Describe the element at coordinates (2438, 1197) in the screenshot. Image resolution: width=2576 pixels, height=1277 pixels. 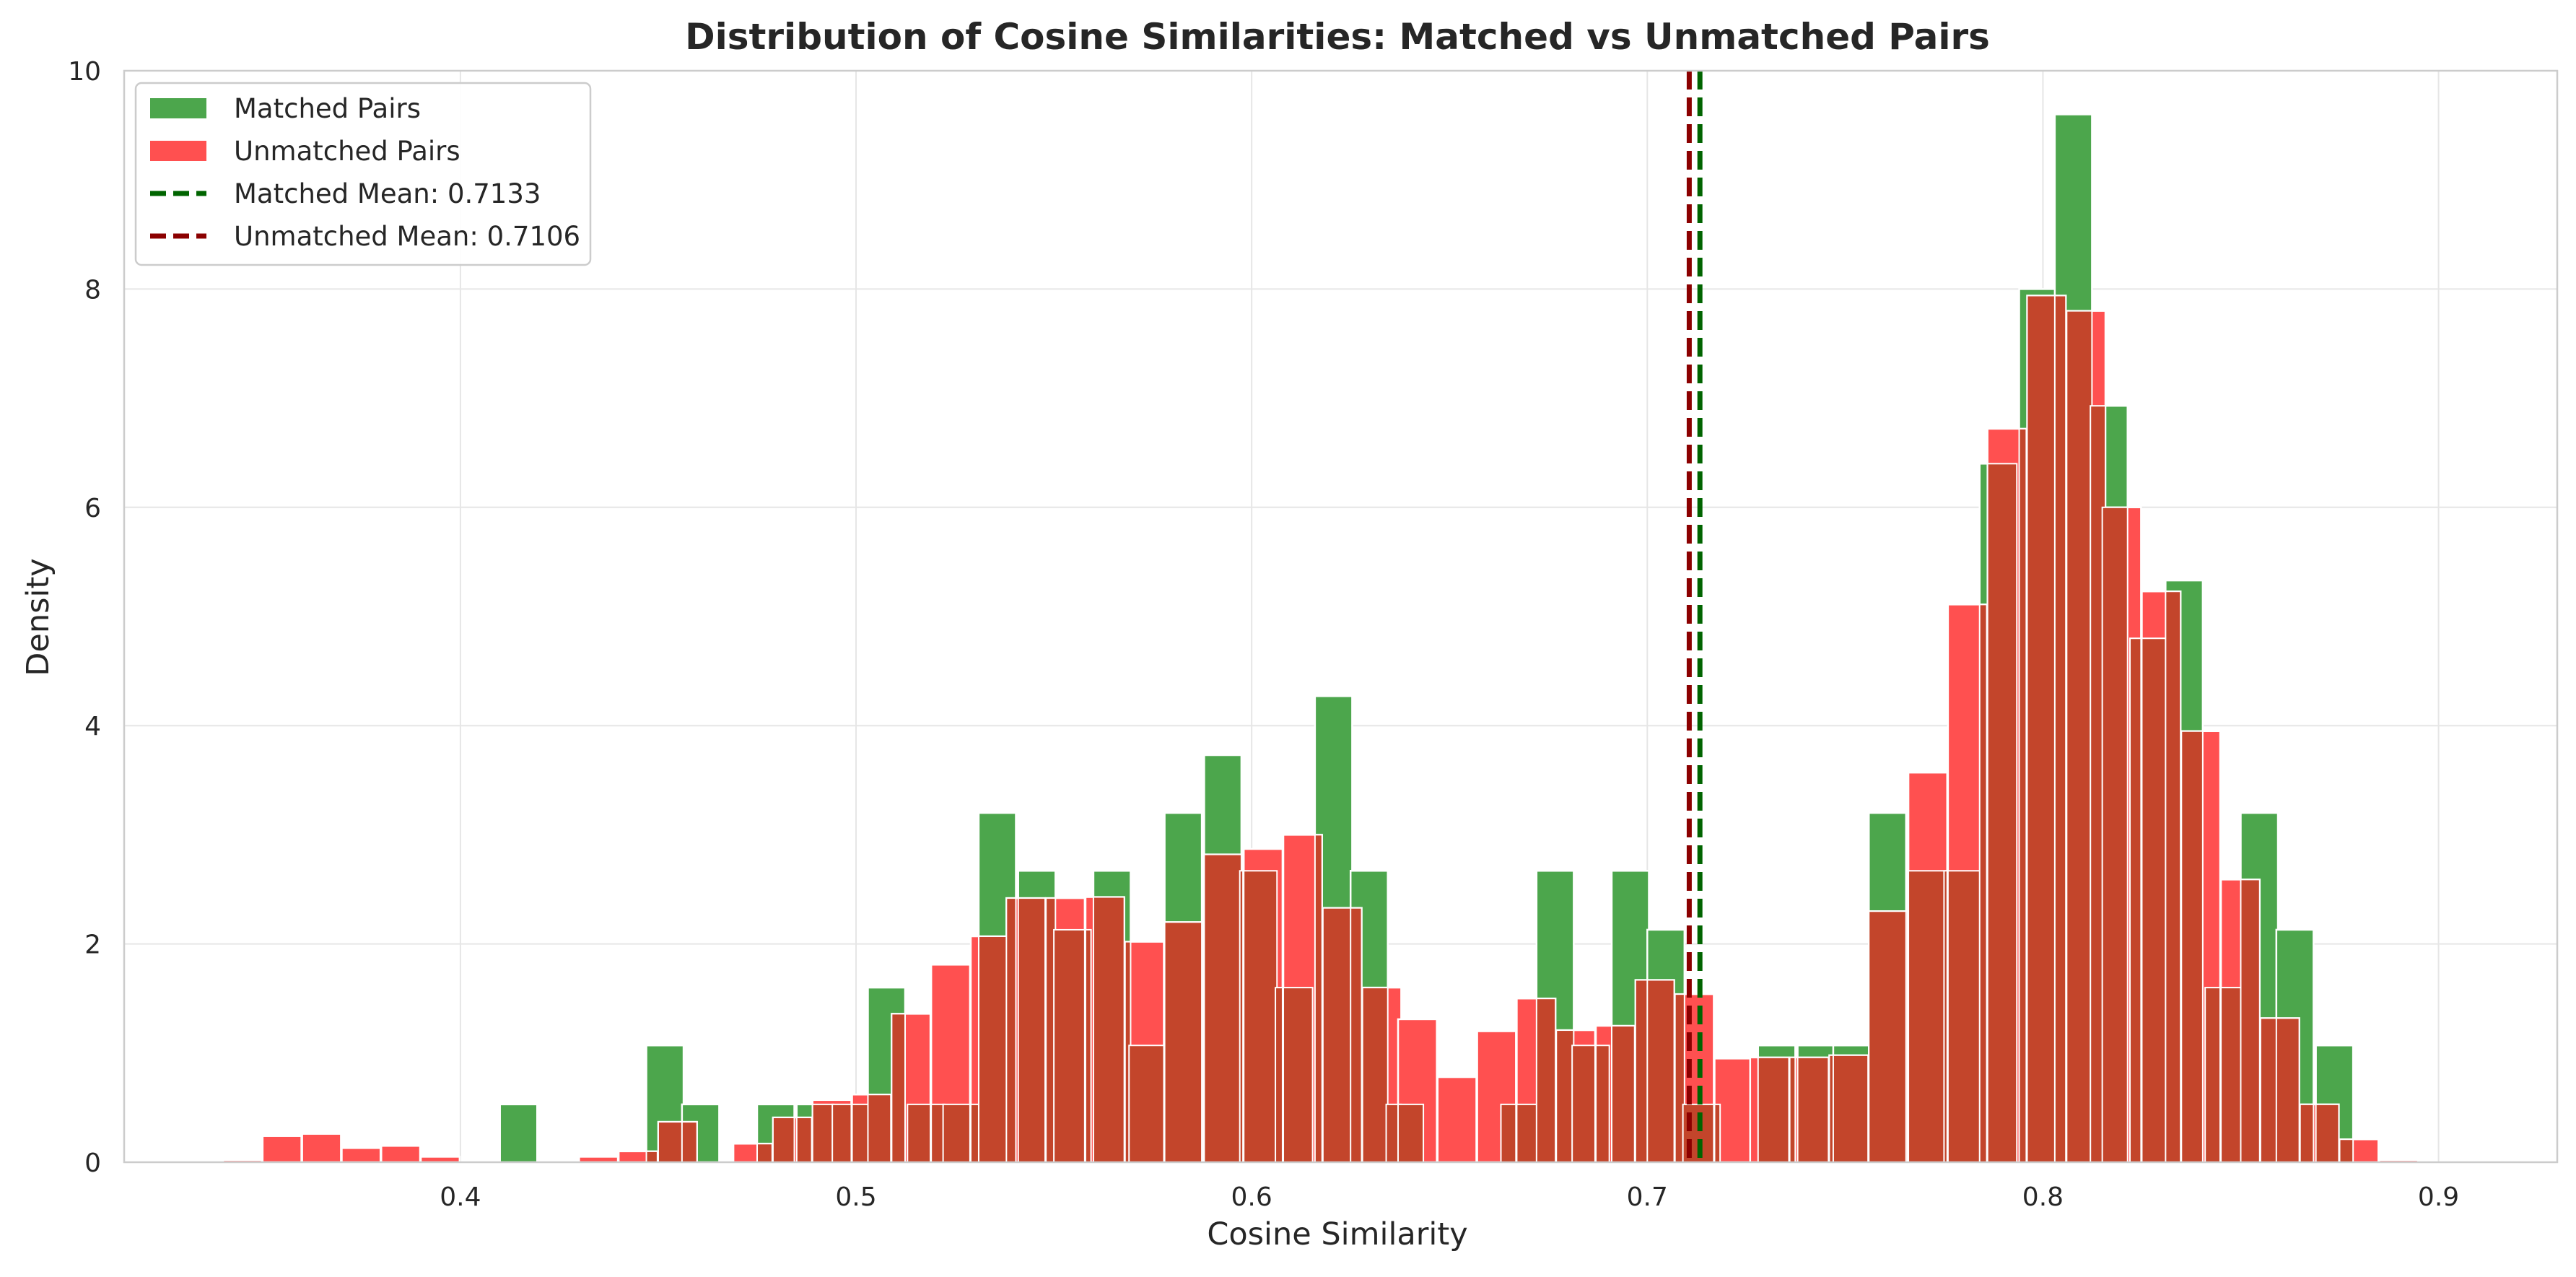
I see `x-tick-label: 0.9` at that location.